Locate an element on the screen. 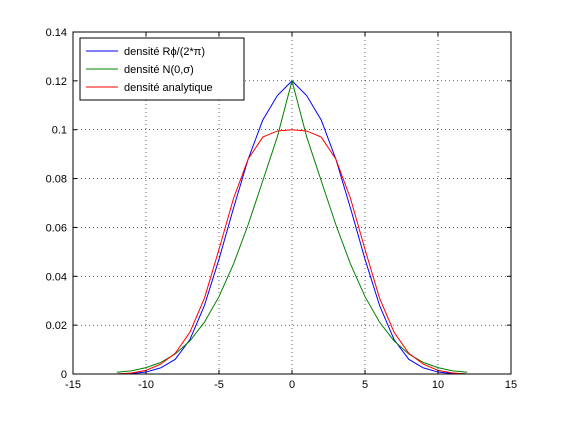 This screenshot has height=425, width=561. x-tick-label: 5 is located at coordinates (365, 385).